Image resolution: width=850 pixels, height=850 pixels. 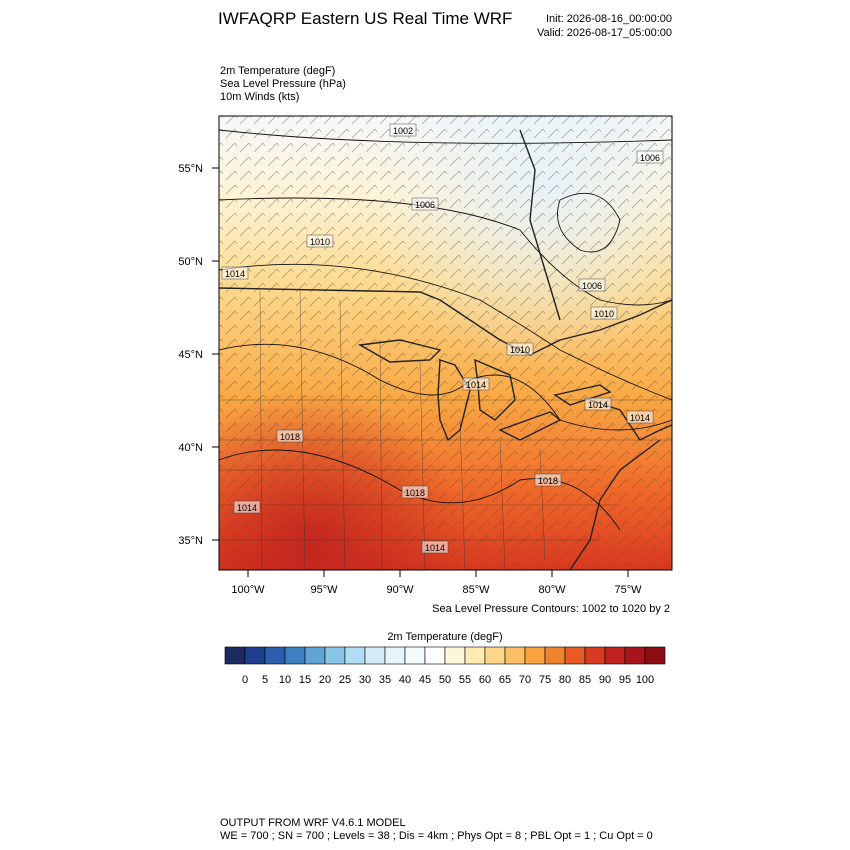 I want to click on field-label: 10m Winds (kts), so click(x=259, y=97).